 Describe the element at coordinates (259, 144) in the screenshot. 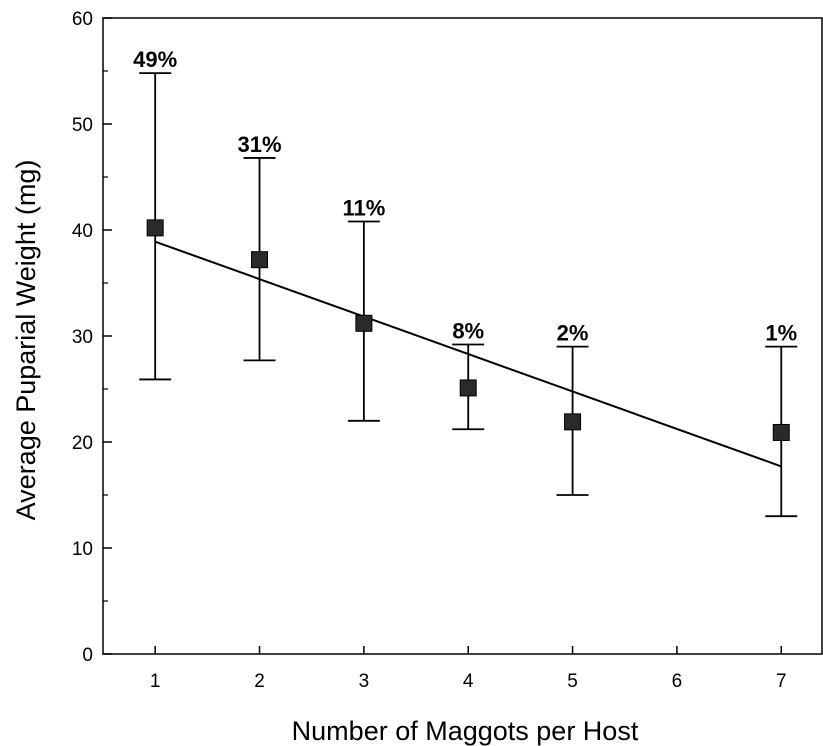

I see `data-label: 31%` at that location.